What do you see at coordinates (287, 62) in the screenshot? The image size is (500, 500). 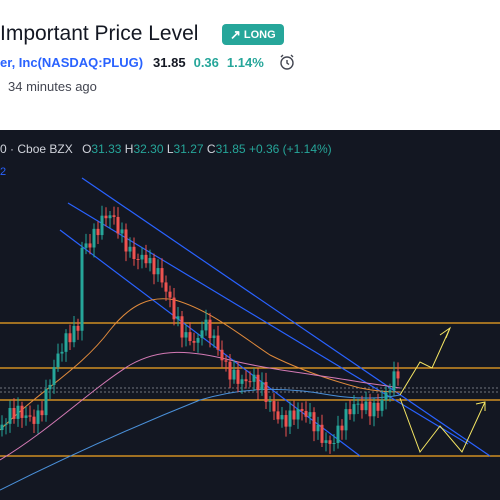 I see `alarm-clock-icon` at bounding box center [287, 62].